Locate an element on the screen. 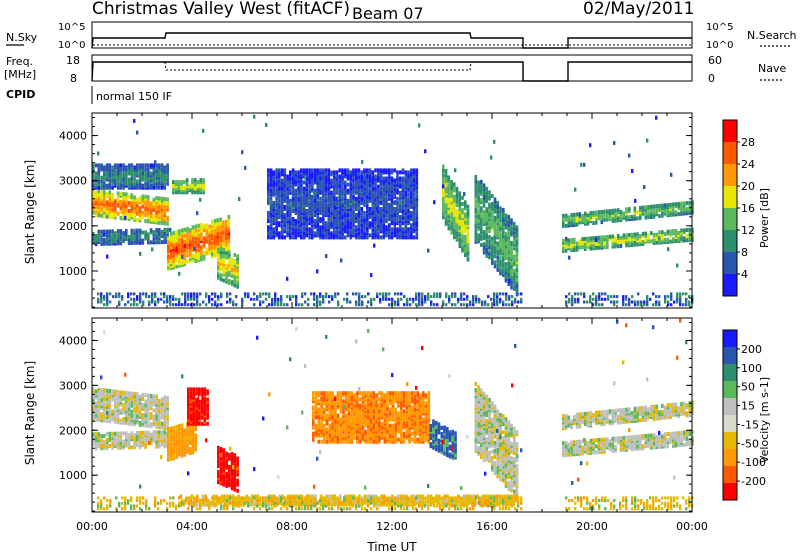  power-ytick-label: 2000 is located at coordinates (73, 226).